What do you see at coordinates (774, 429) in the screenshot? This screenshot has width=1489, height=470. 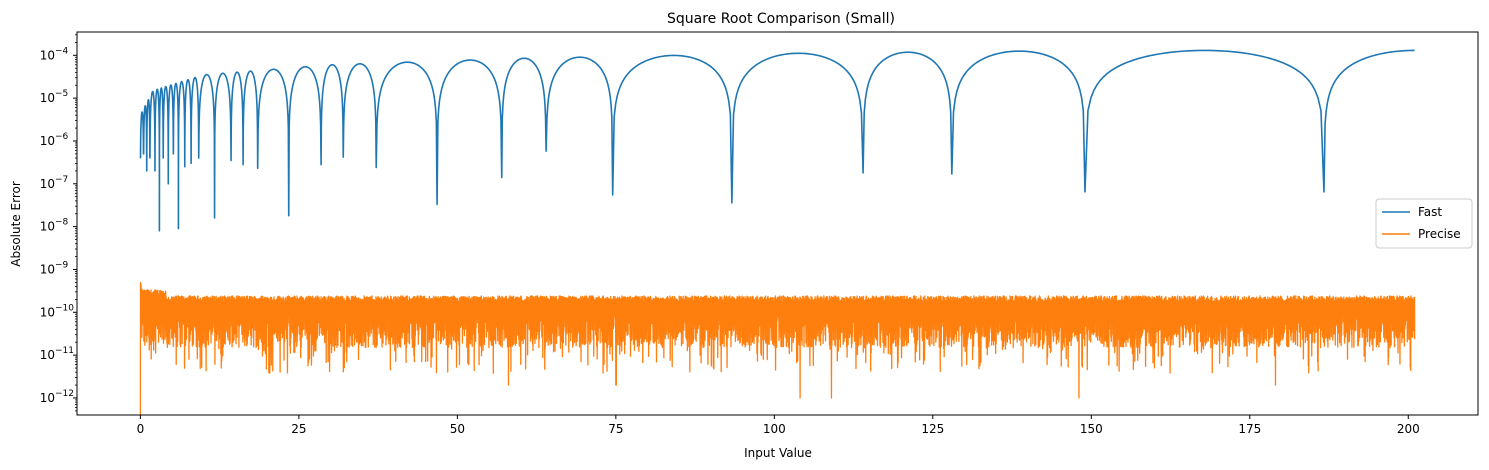 I see `x-tick-label: 100` at bounding box center [774, 429].